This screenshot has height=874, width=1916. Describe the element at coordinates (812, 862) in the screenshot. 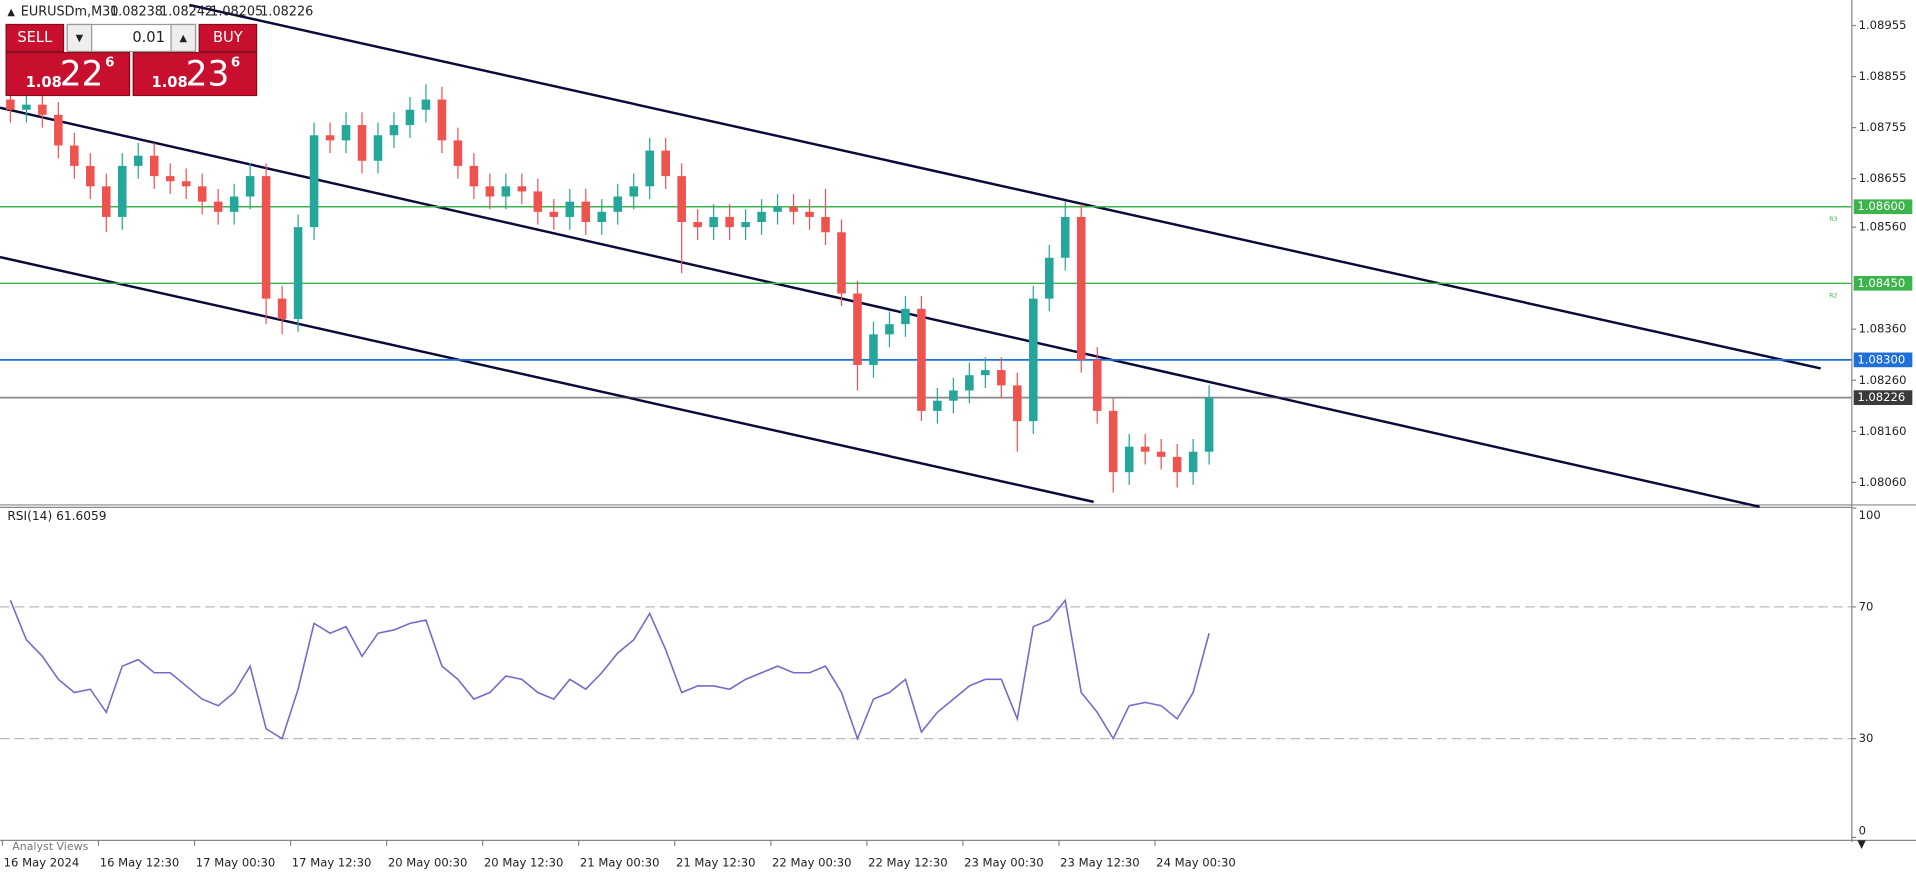

I see `x-tick-label: 22 May 00:30` at that location.